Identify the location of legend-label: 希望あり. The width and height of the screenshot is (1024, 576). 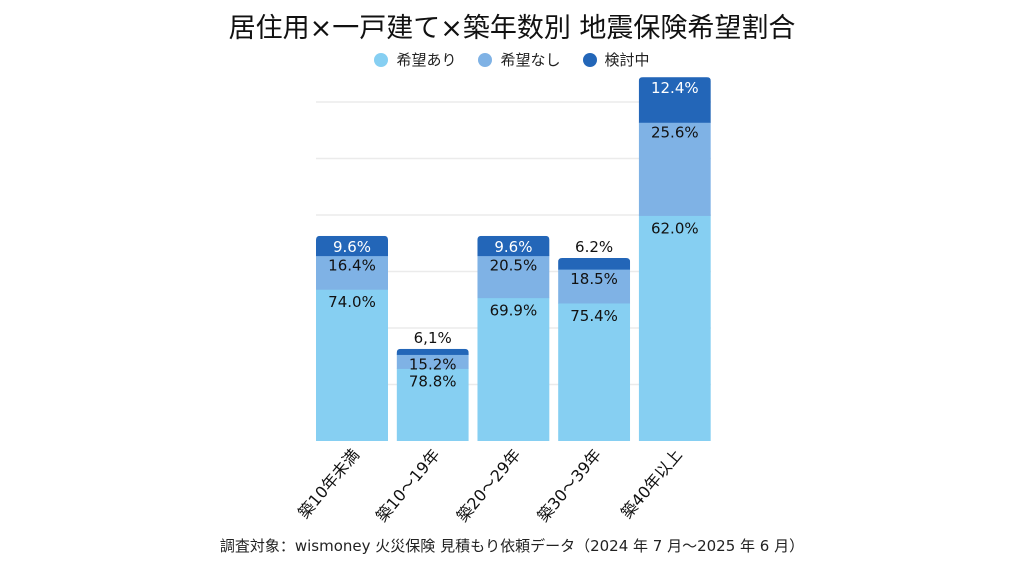
(426, 60).